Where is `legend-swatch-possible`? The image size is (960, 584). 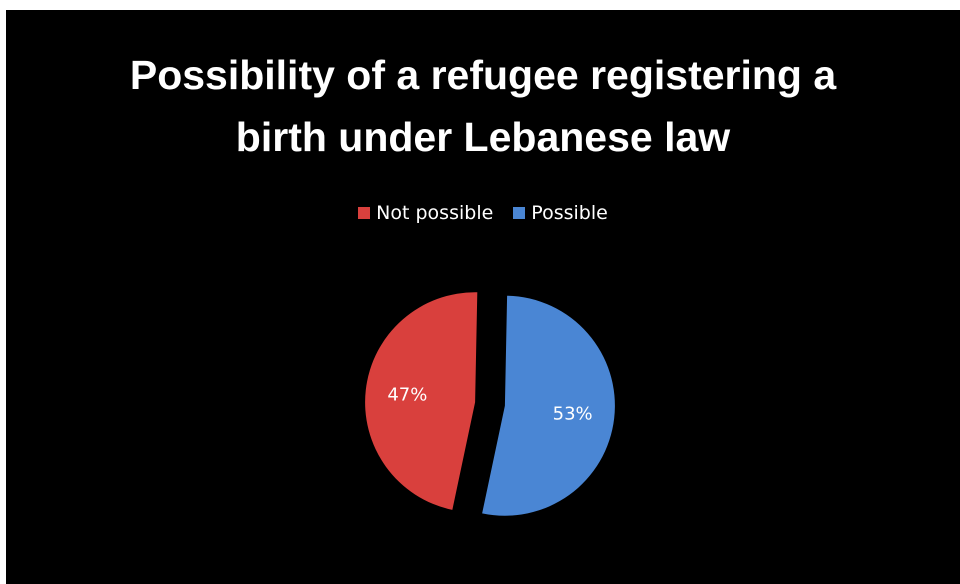
legend-swatch-possible is located at coordinates (519, 213).